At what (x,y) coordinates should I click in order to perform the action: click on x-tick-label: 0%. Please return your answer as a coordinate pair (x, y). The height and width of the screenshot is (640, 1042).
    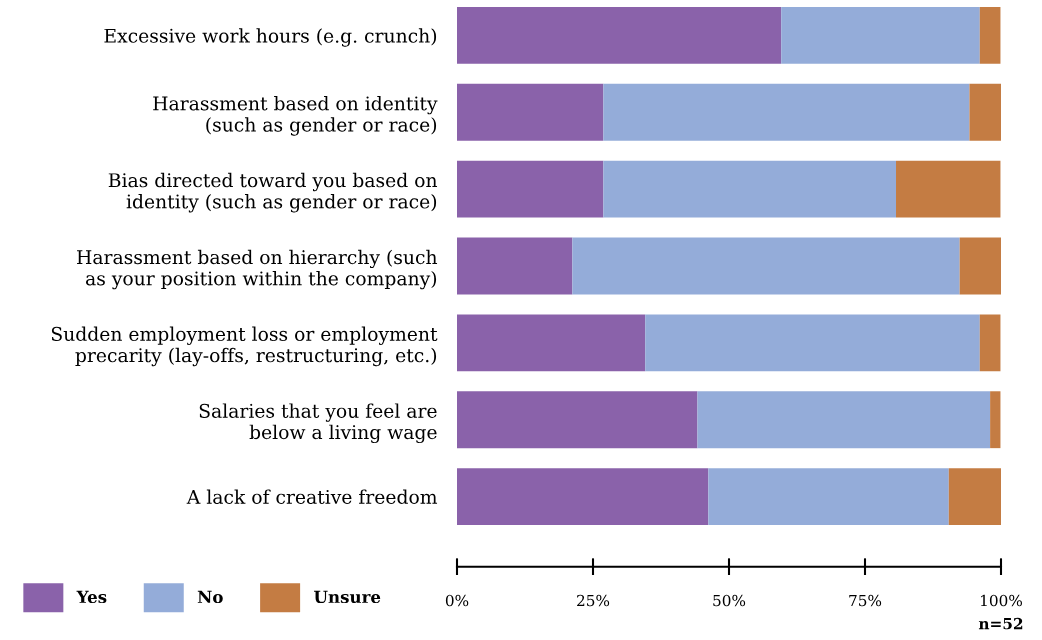
    Looking at the image, I should click on (457, 600).